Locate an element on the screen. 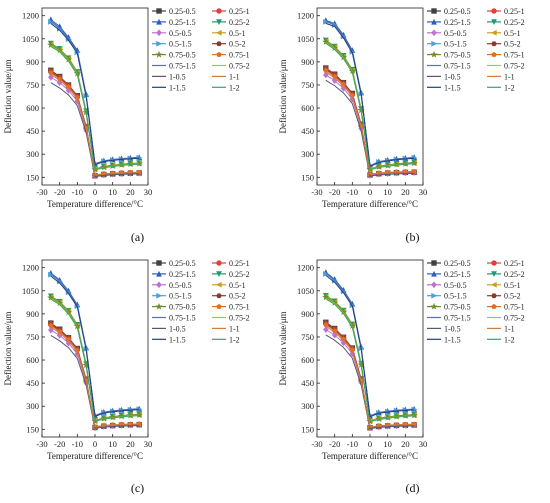 This screenshot has height=503, width=550. series-0.75-2 is located at coordinates (370, 360).